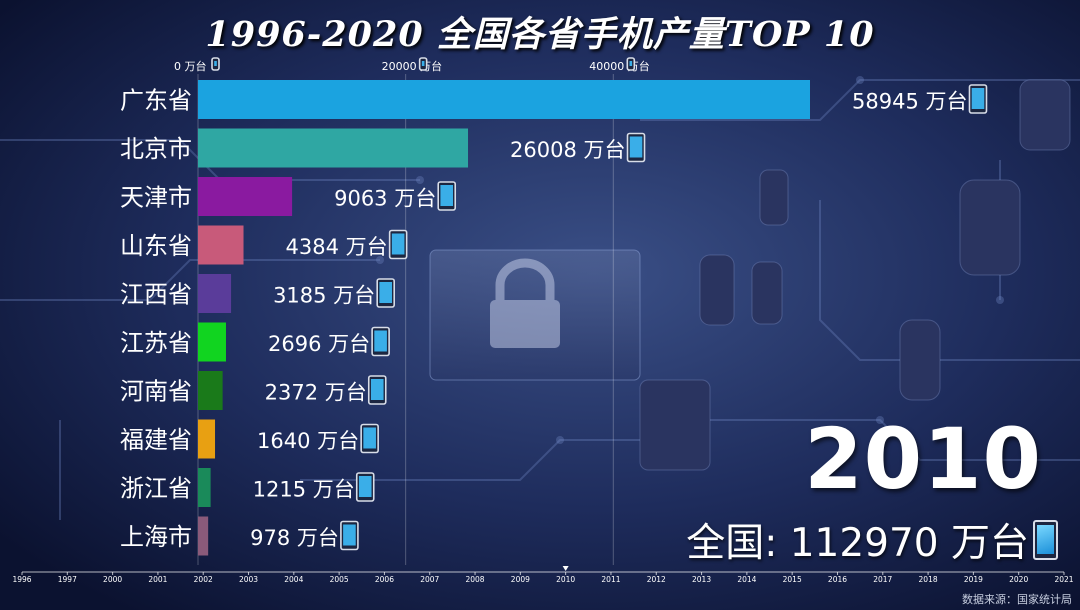 This screenshot has height=610, width=1080. Describe the element at coordinates (248, 579) in the screenshot. I see `timeline-year-label: 2003` at that location.